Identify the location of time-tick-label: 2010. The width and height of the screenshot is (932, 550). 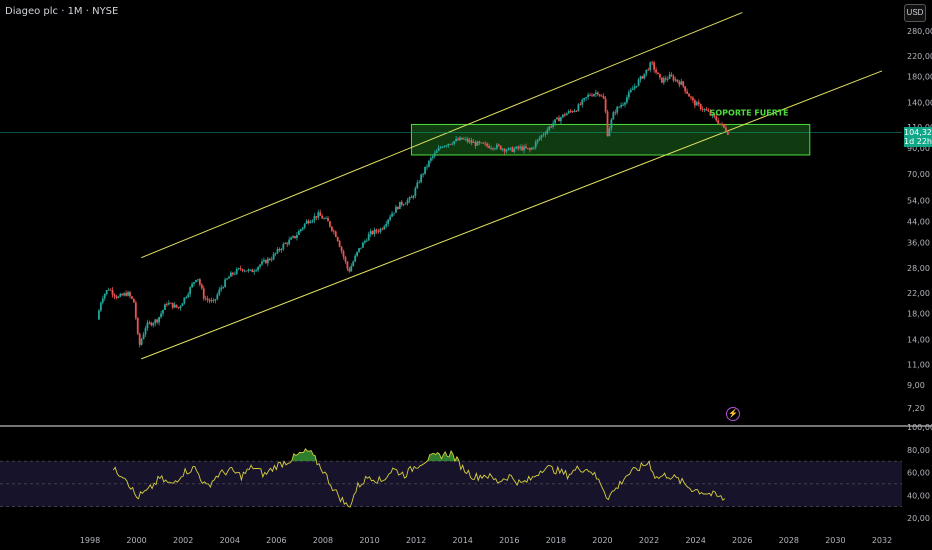
(369, 540).